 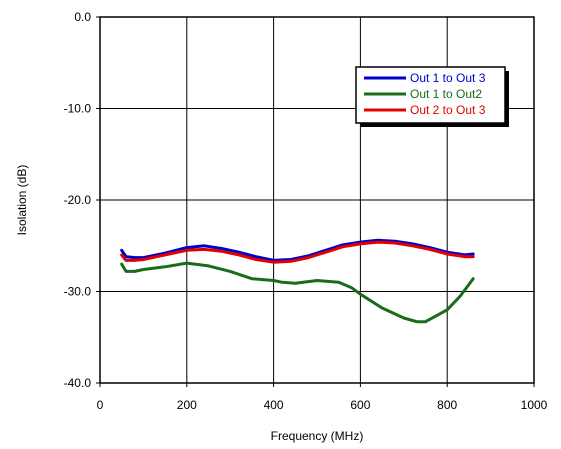 What do you see at coordinates (317, 436) in the screenshot?
I see `x-axis-label: Frequency (MHz)` at bounding box center [317, 436].